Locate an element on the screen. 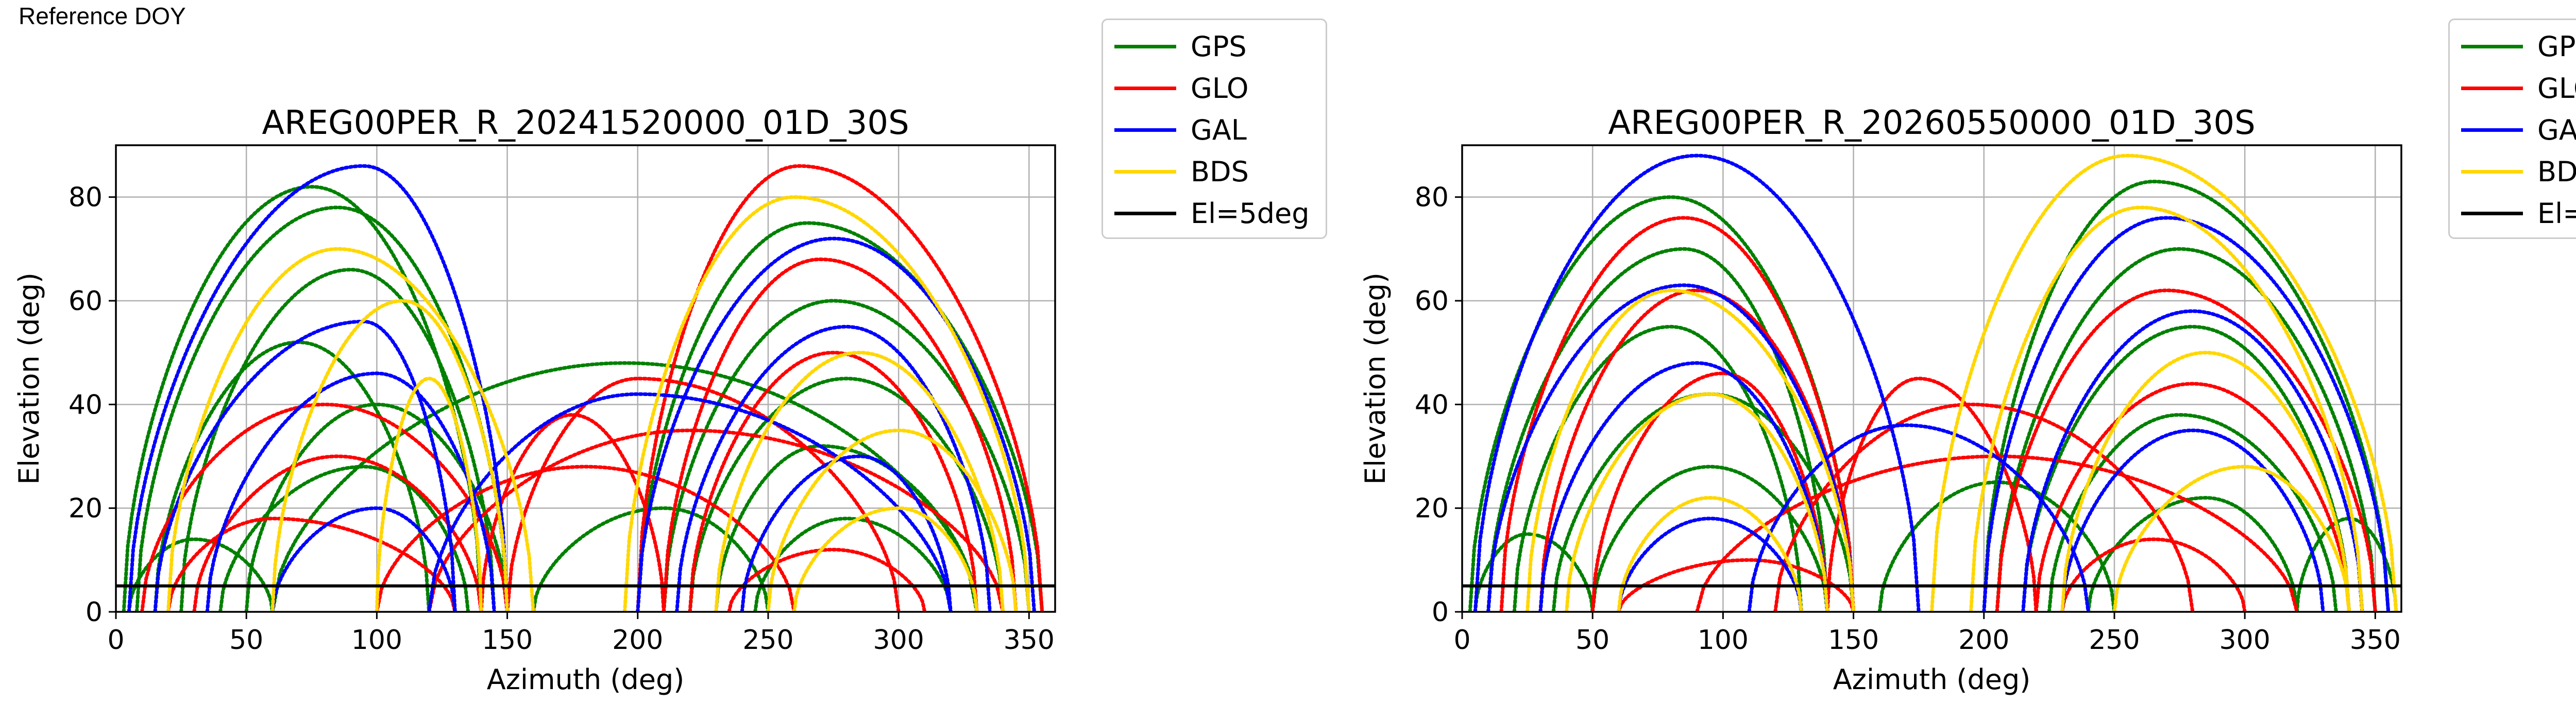 Image resolution: width=2576 pixels, height=720 pixels. legend-entry-el-5deg: El=5deg is located at coordinates (1214, 213).